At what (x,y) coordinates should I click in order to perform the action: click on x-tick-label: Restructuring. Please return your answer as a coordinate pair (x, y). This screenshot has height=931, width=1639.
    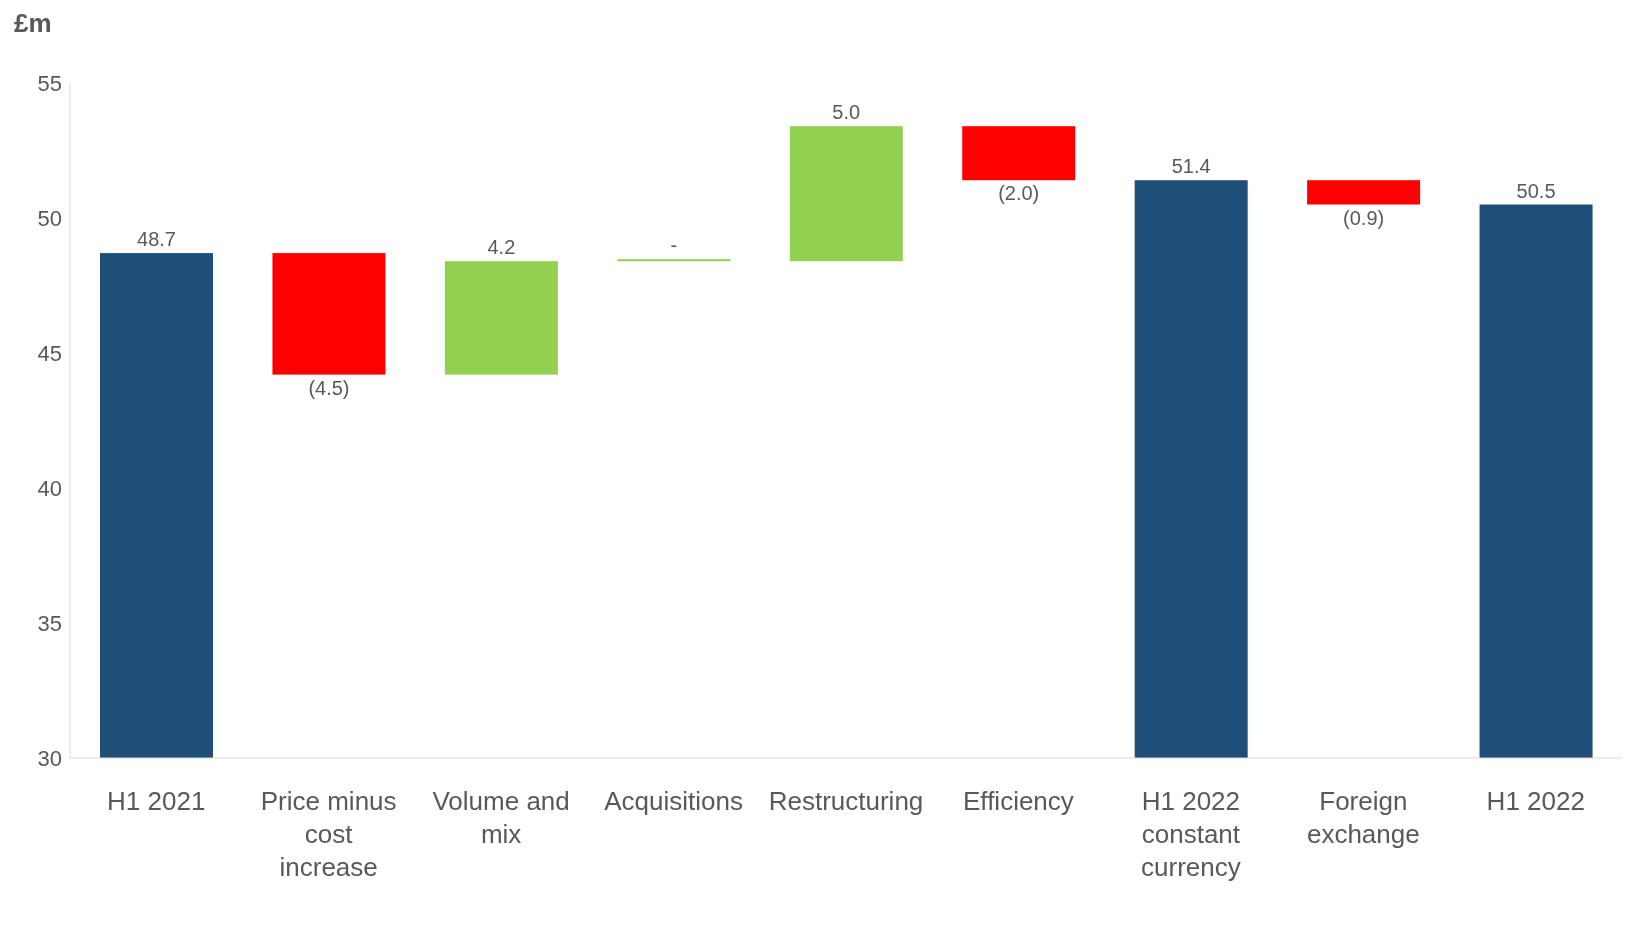
    Looking at the image, I should click on (846, 801).